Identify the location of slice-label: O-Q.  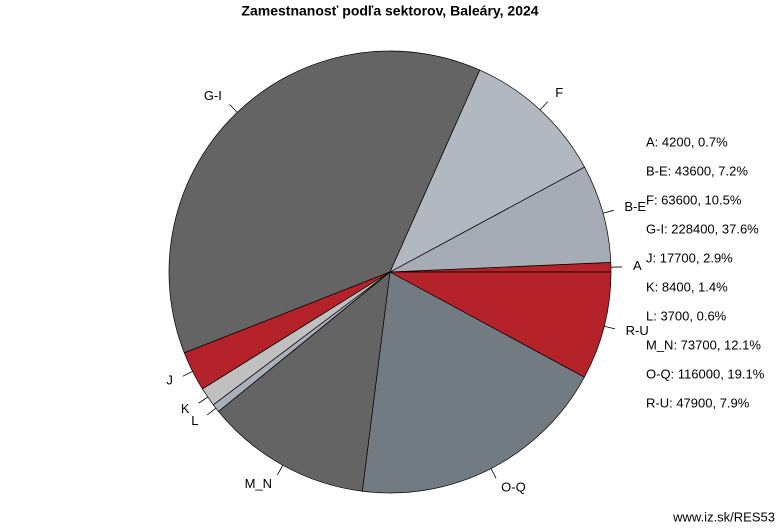
(513, 487).